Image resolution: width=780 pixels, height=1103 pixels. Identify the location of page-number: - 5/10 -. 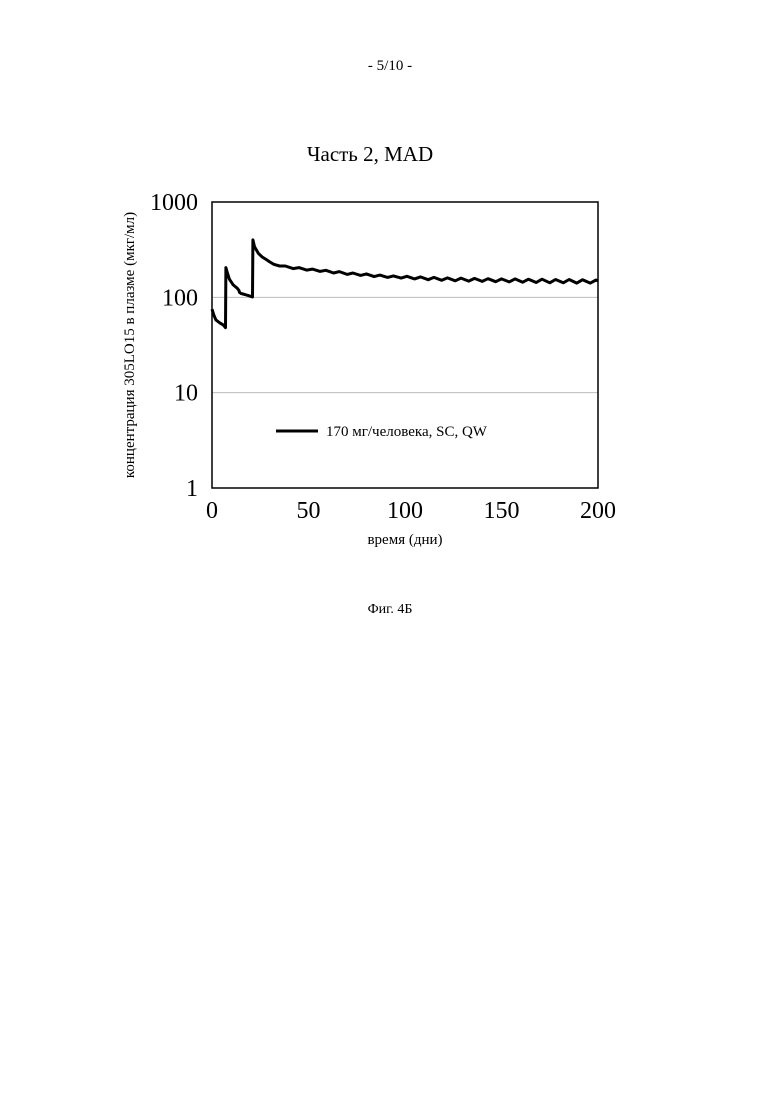
(390, 66).